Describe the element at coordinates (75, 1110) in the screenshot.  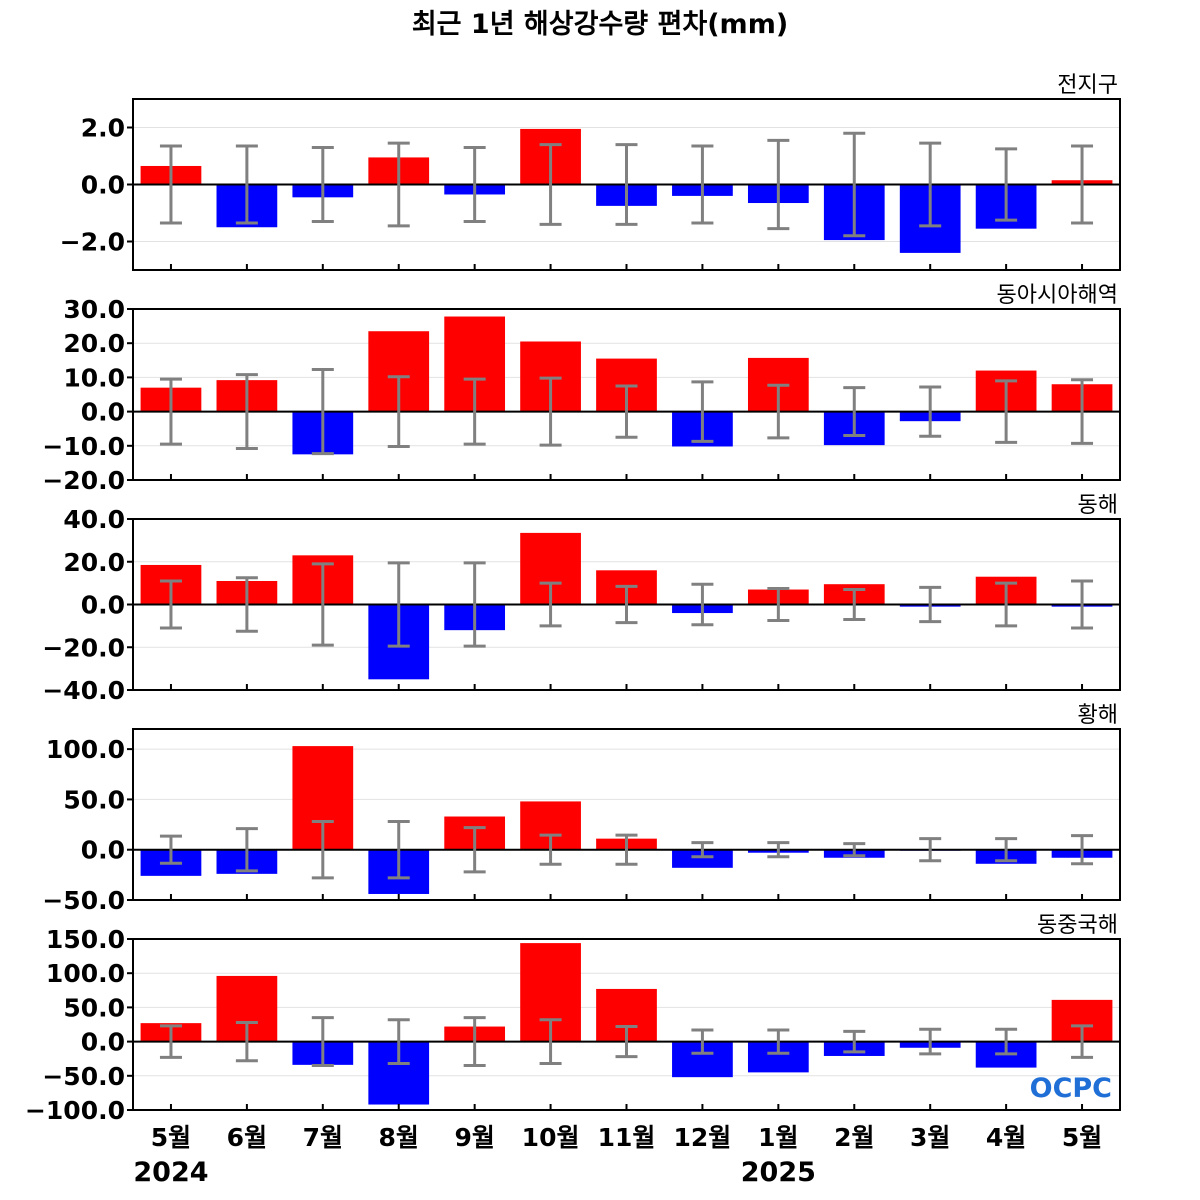
I see `y-tick-label: −100.0` at that location.